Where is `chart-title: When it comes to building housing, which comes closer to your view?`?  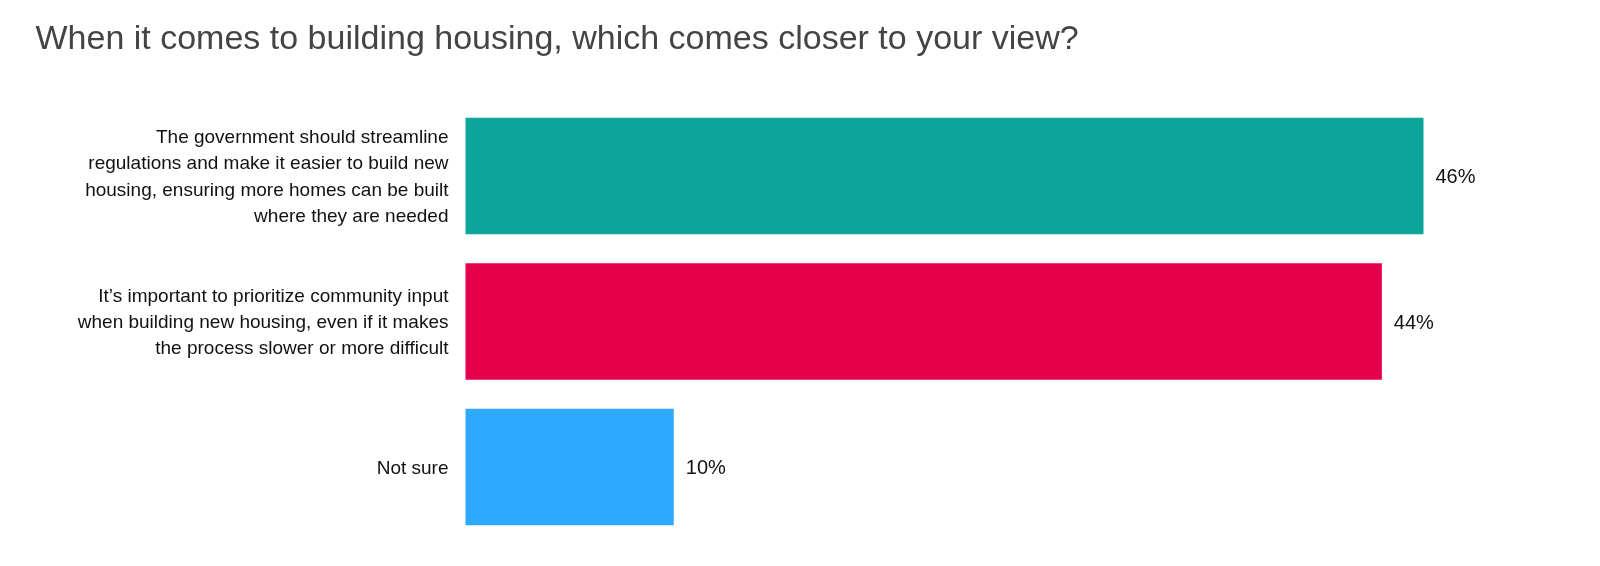 chart-title: When it comes to building housing, which comes closer to your view? is located at coordinates (557, 36).